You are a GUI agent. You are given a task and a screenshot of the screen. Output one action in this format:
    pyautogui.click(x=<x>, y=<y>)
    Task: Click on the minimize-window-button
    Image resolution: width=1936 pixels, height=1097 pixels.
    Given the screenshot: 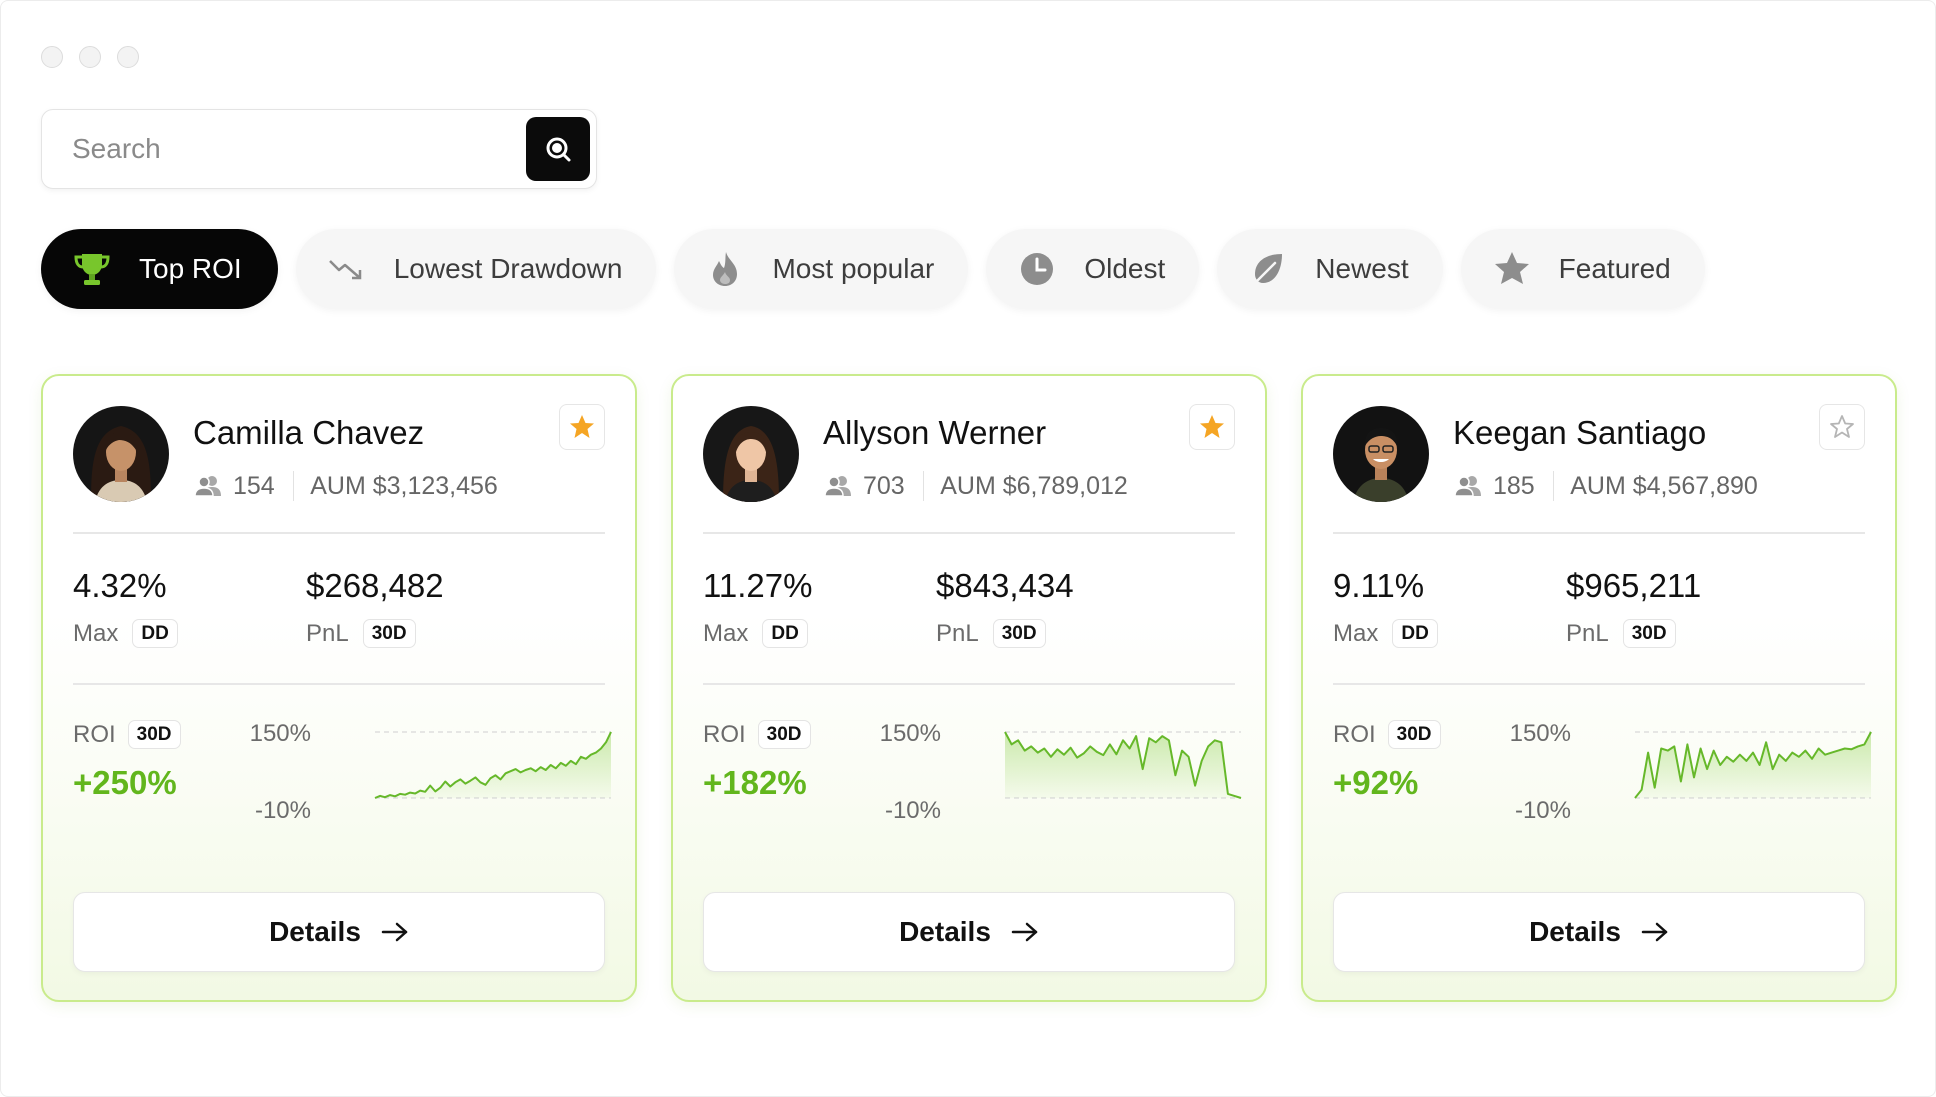 What is the action you would take?
    pyautogui.click(x=90, y=57)
    